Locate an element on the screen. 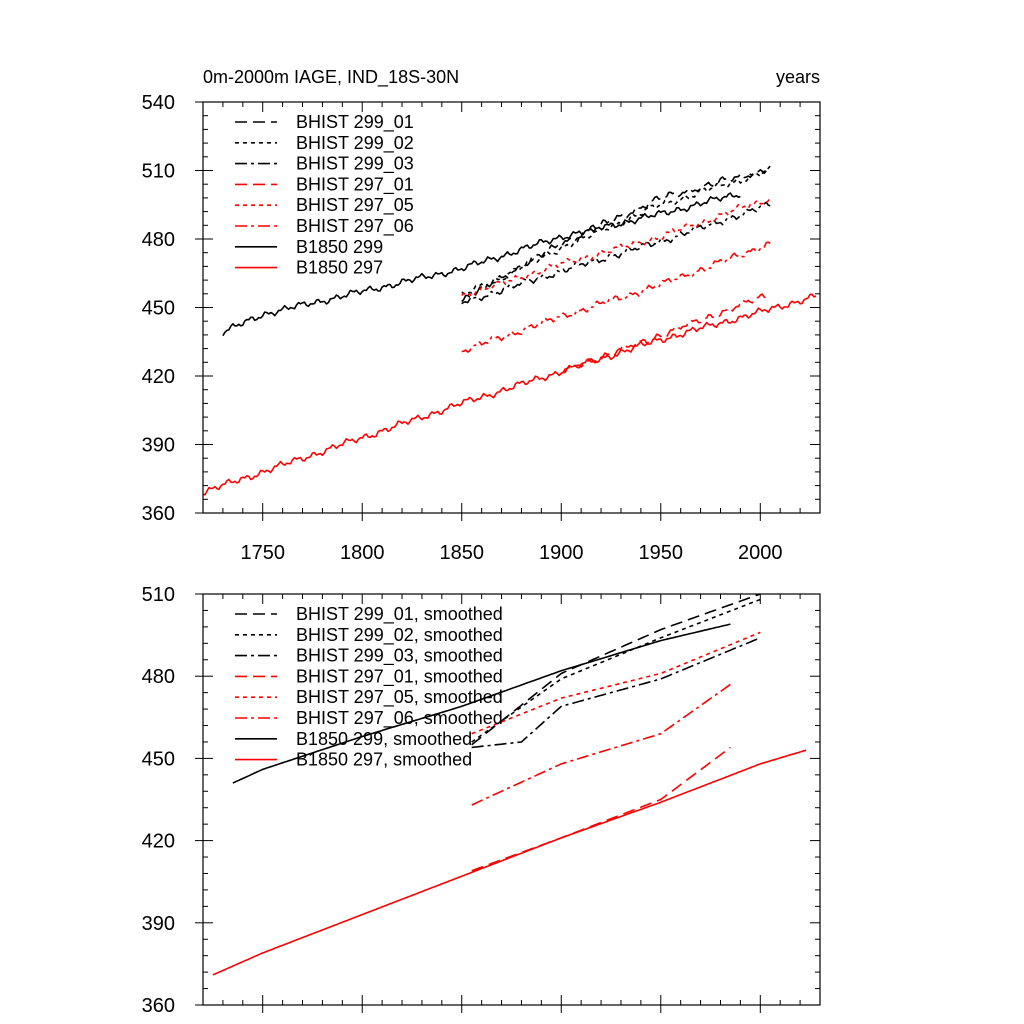 This screenshot has width=1024, height=1024. top-y-tick-label-510: 510 is located at coordinates (158, 172).